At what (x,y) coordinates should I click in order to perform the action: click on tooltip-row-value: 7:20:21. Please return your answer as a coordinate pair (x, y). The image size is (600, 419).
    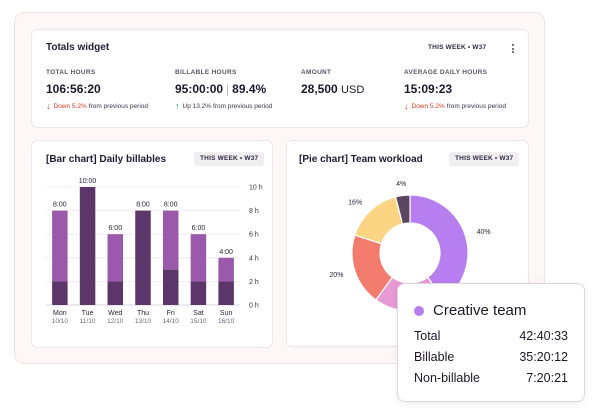
    Looking at the image, I should click on (547, 378).